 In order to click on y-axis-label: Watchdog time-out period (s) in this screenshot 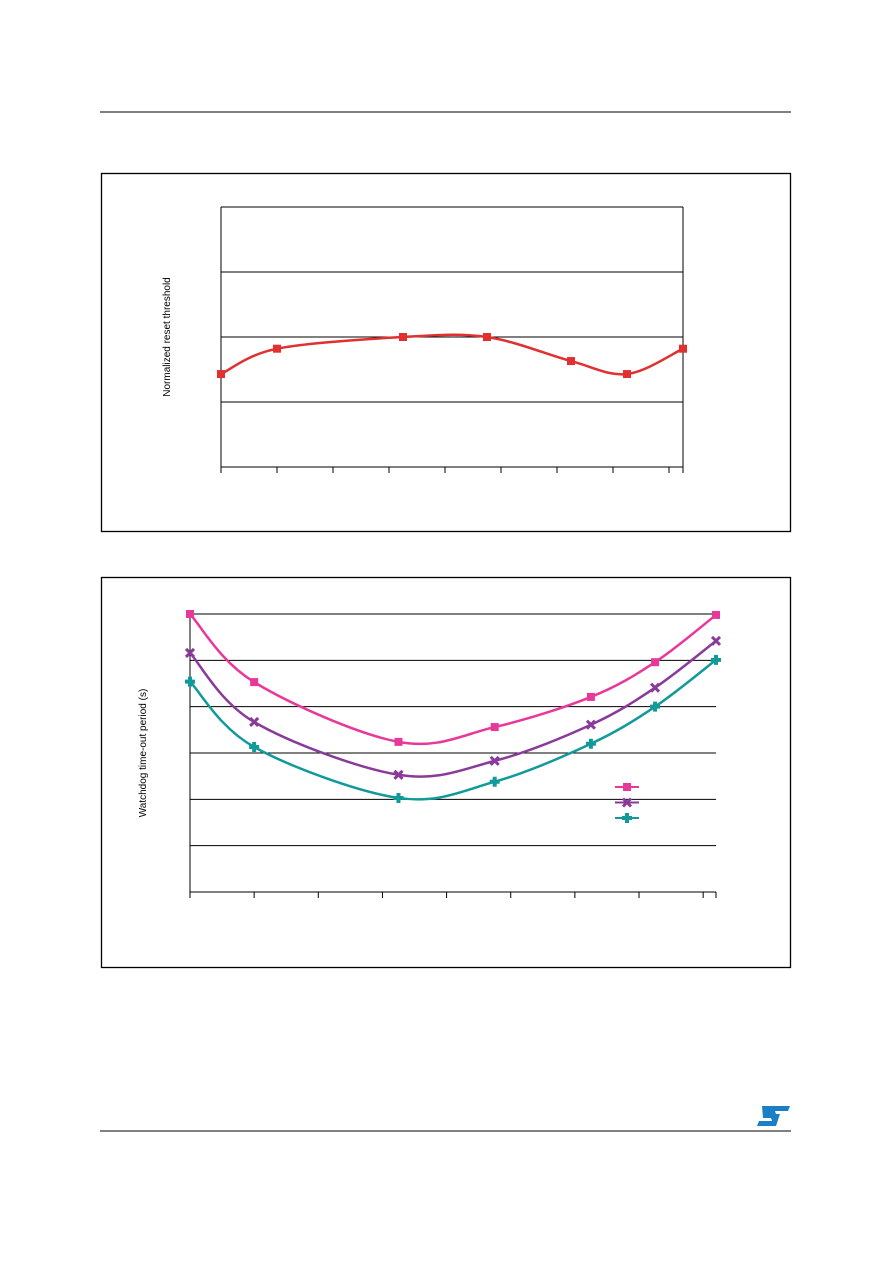, I will do `click(143, 753)`.